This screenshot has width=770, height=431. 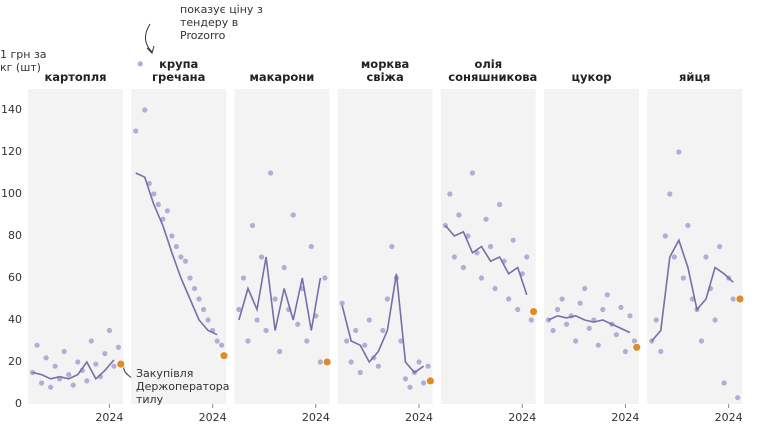 What do you see at coordinates (178, 70) in the screenshot?
I see `panel-title: крупа гречана` at bounding box center [178, 70].